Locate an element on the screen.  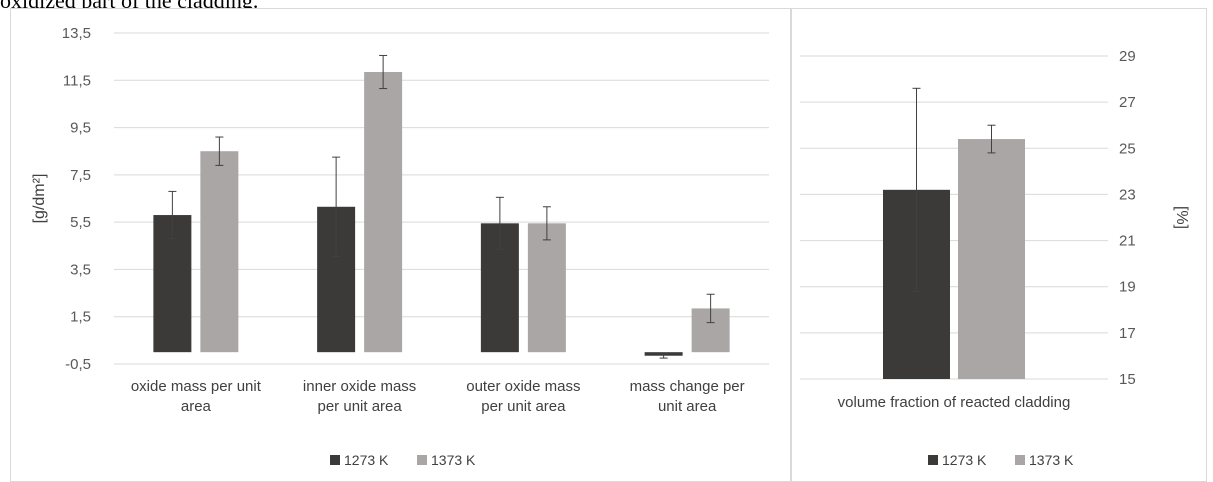
right-chart-y-axis-title: [%] is located at coordinates (1181, 217).